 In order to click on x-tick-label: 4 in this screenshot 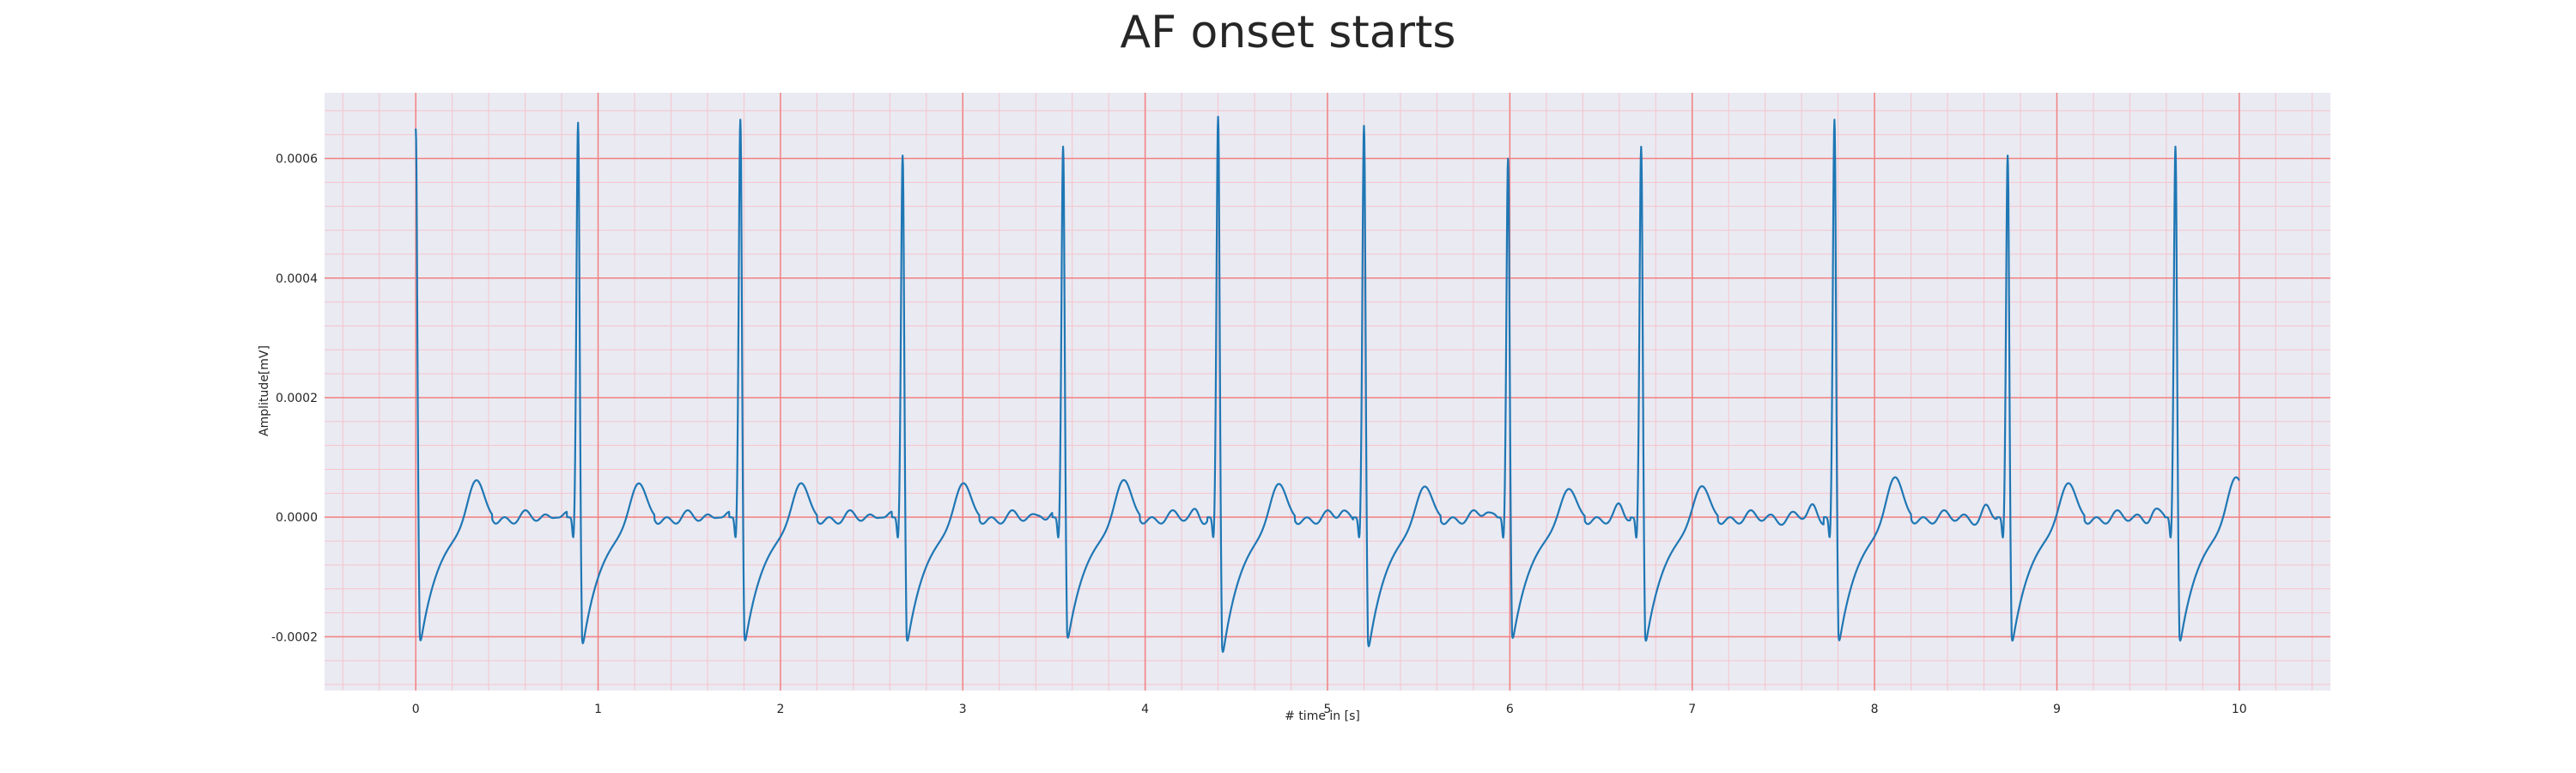, I will do `click(1145, 709)`.